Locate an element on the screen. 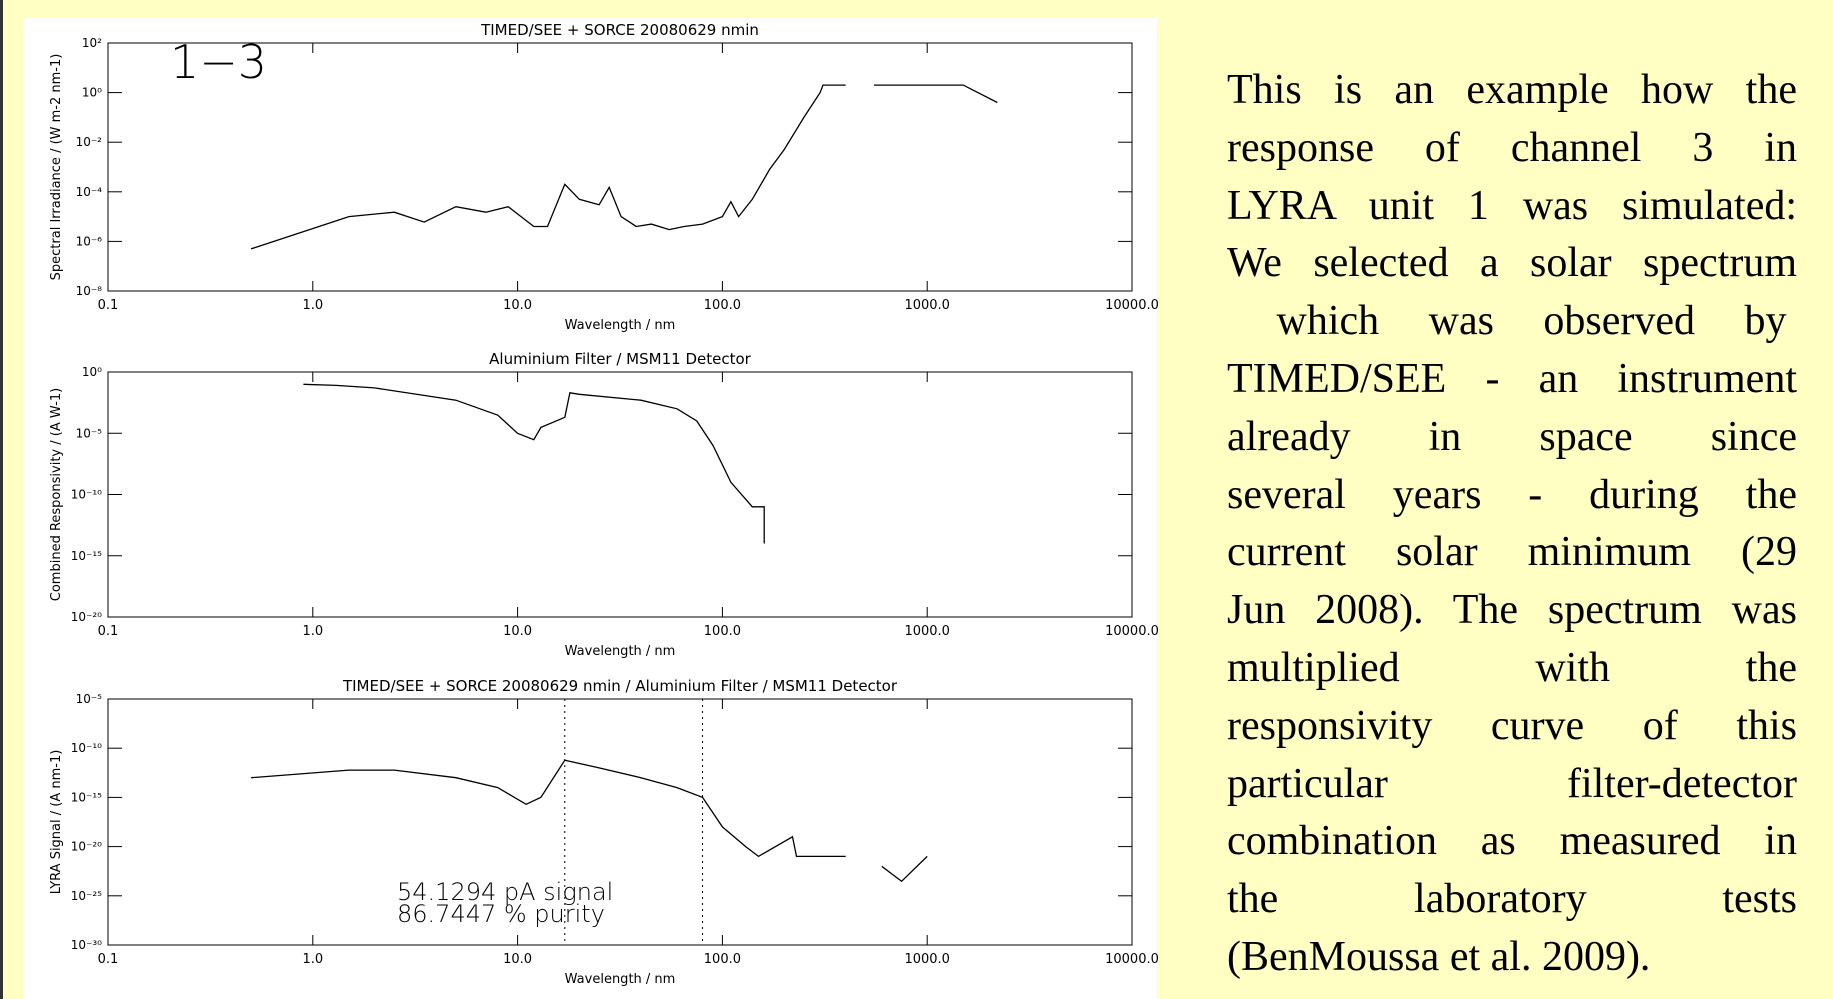 This screenshot has width=1833, height=999. text-line: which was observed by is located at coordinates (1512, 321).